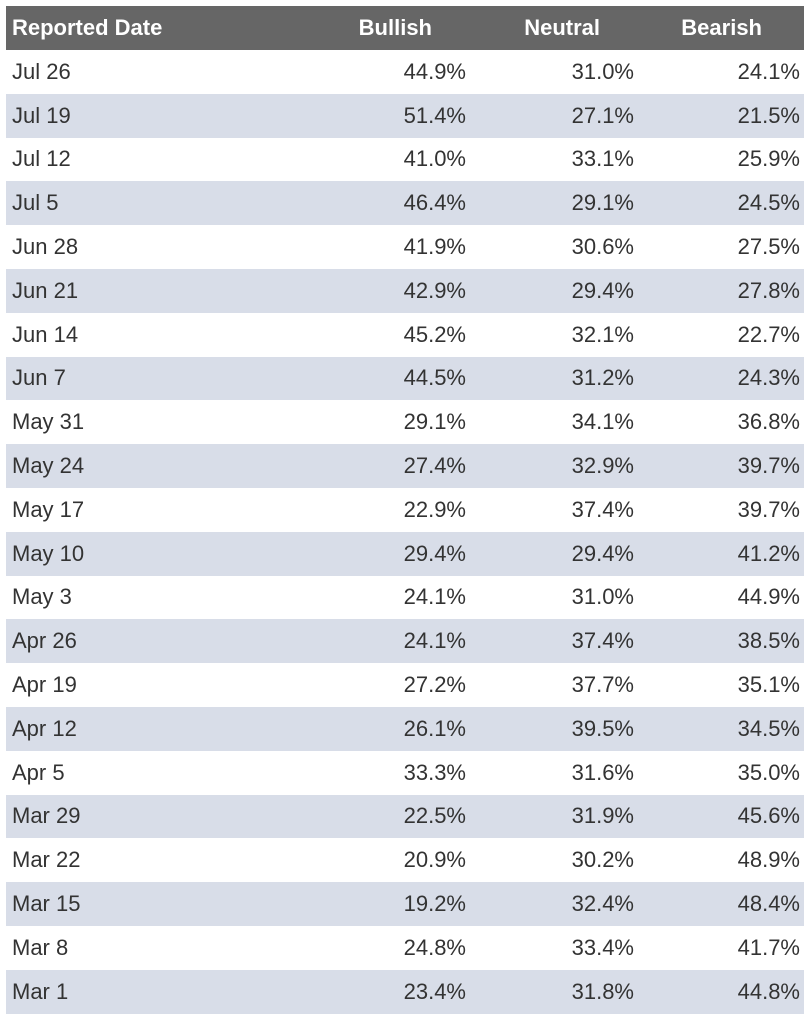 This screenshot has width=810, height=1024. What do you see at coordinates (434, 203) in the screenshot?
I see `cell-bullish: 46.4%` at bounding box center [434, 203].